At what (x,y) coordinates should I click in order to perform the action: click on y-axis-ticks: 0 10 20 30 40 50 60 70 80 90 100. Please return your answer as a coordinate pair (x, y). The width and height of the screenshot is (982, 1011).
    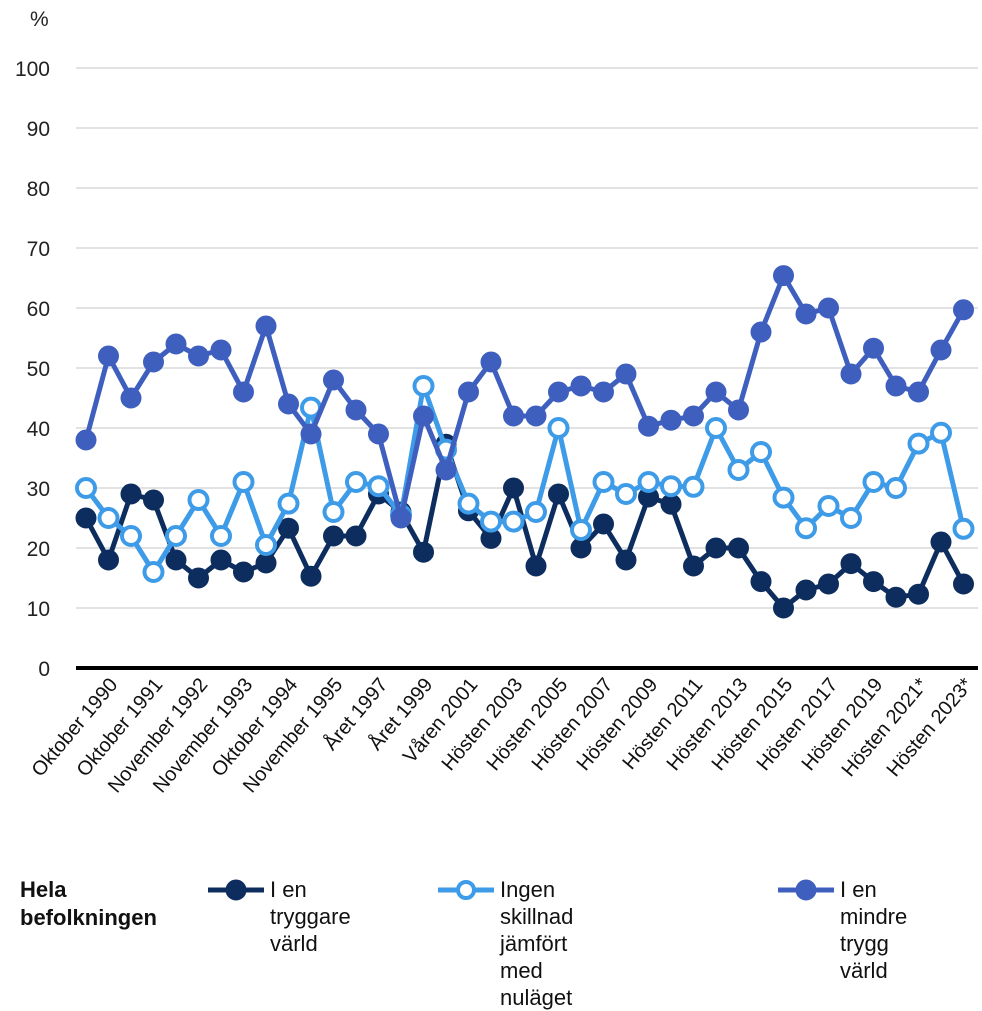
    Looking at the image, I should click on (32, 369).